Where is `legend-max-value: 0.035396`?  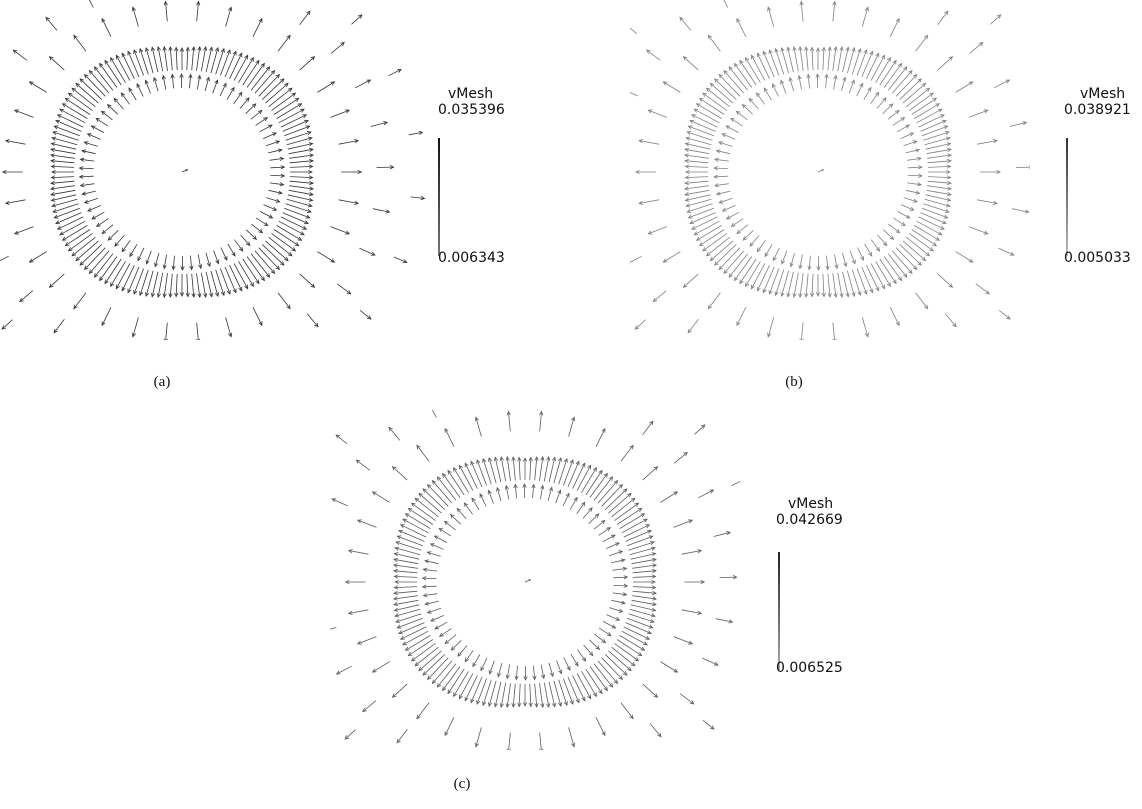
legend-max-value: 0.035396 is located at coordinates (471, 110).